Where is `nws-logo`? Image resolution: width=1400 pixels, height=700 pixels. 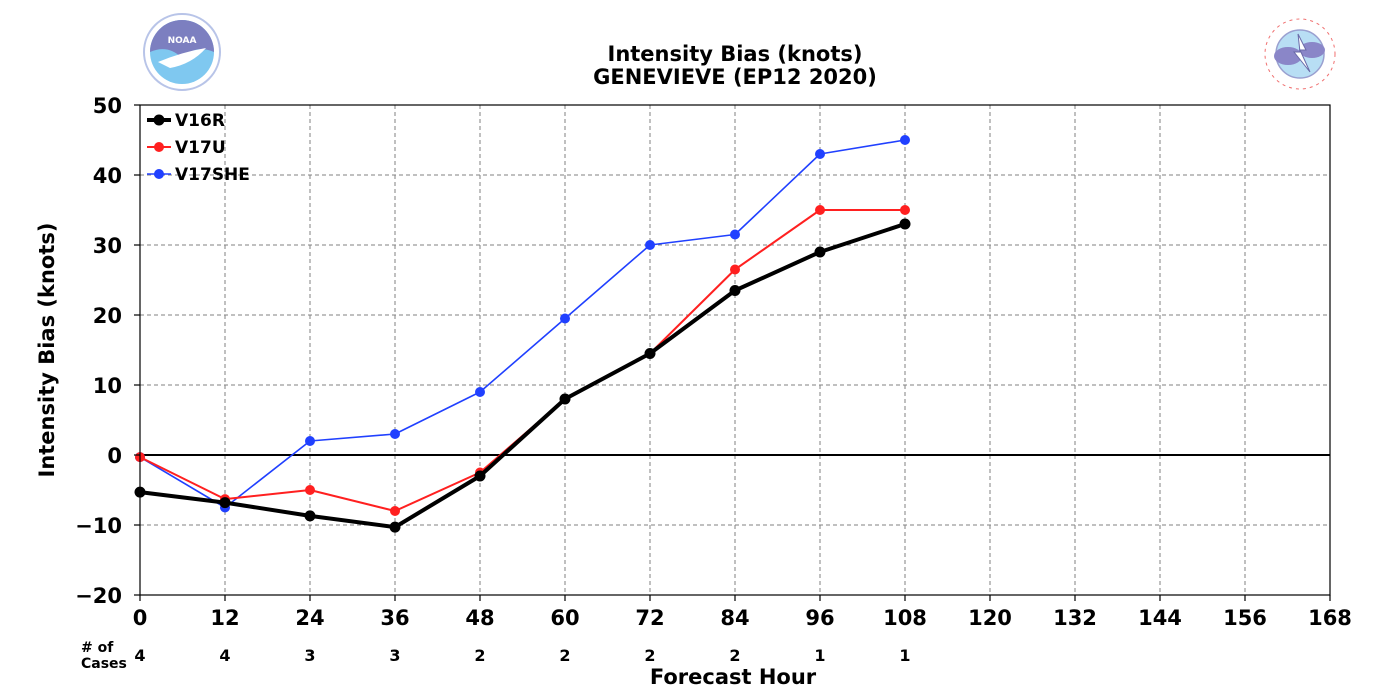
nws-logo is located at coordinates (1300, 54).